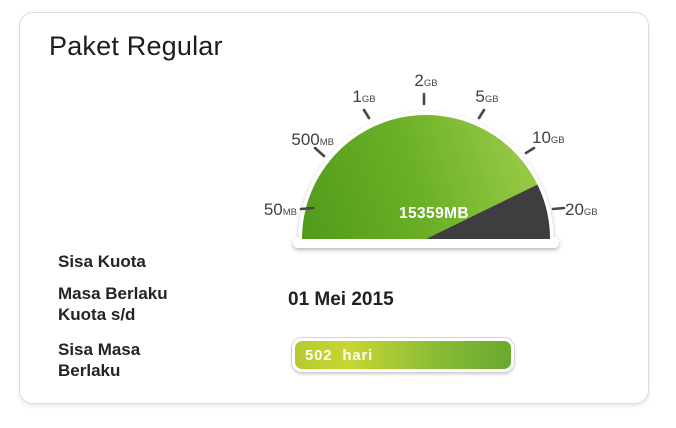 This screenshot has height=428, width=676. Describe the element at coordinates (488, 211) in the screenshot. I see `gauge-used-wedge` at that location.